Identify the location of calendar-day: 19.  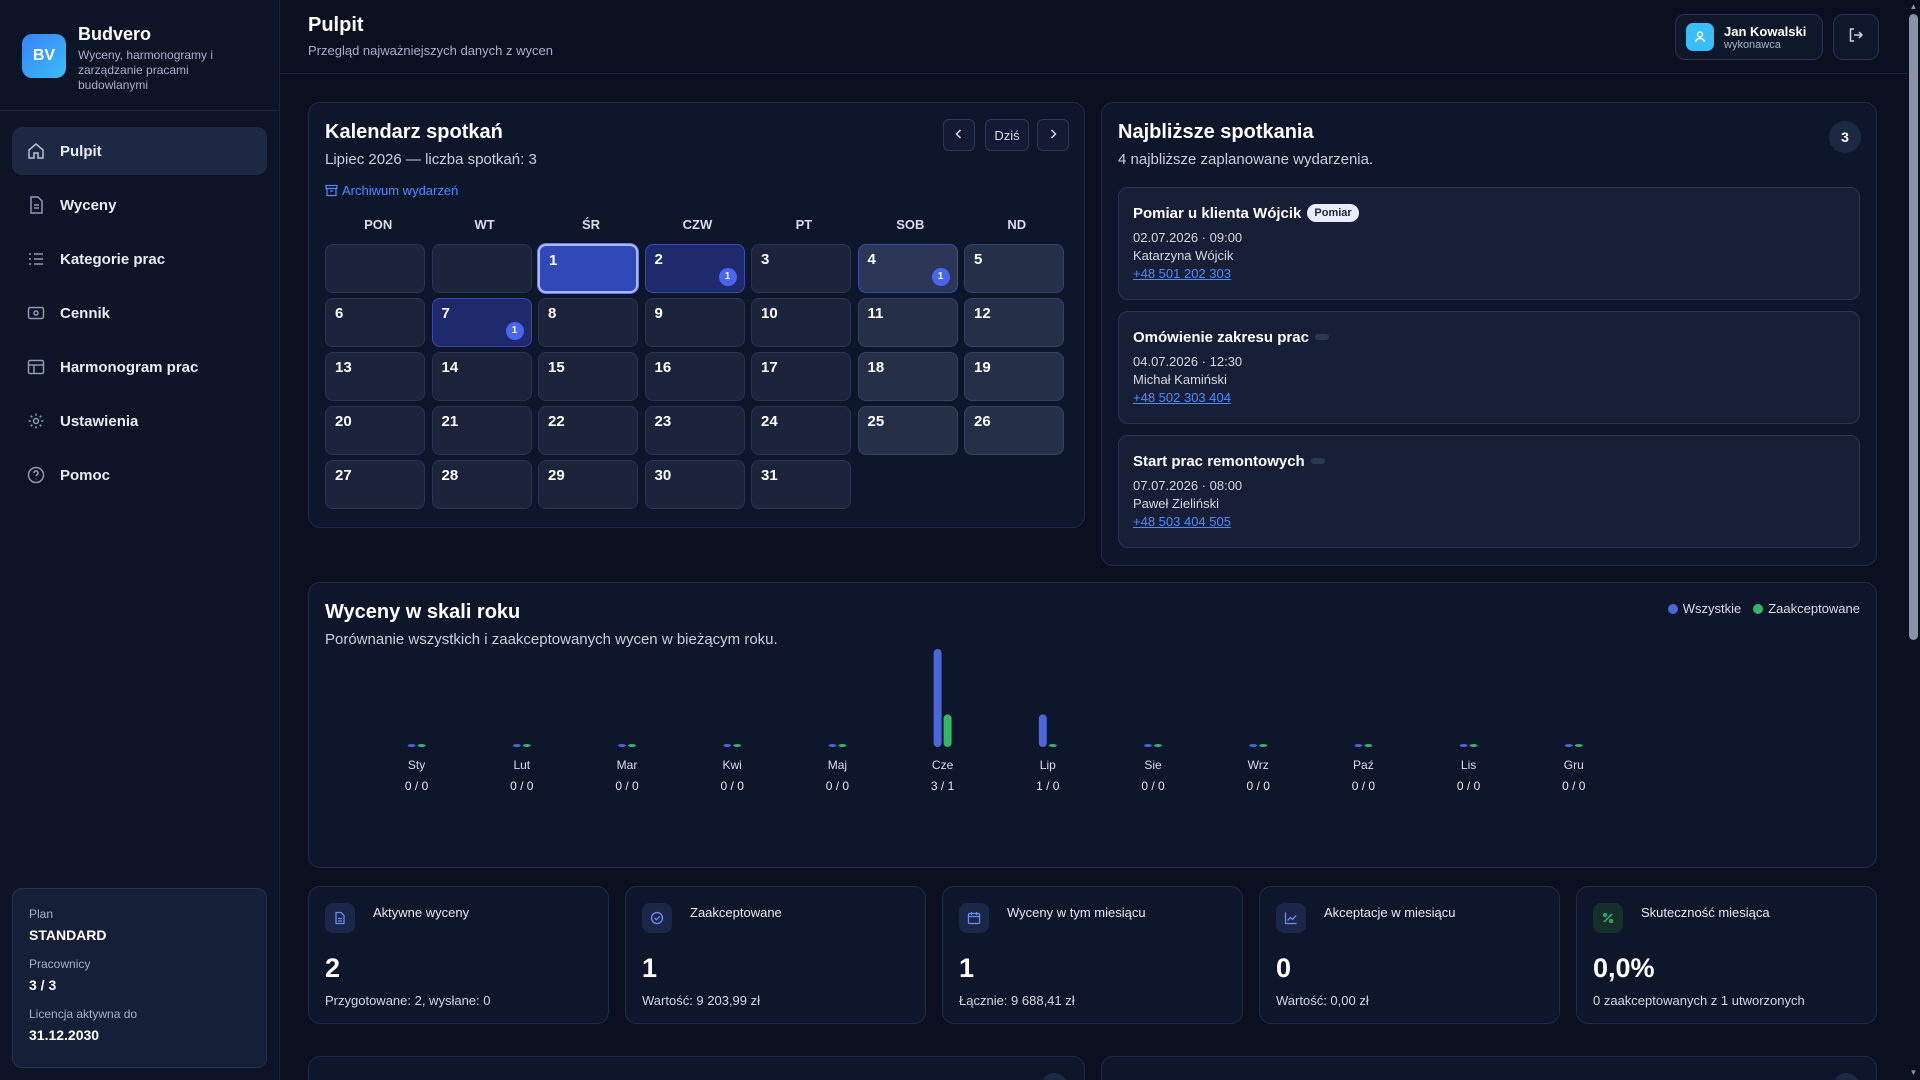
(1014, 376).